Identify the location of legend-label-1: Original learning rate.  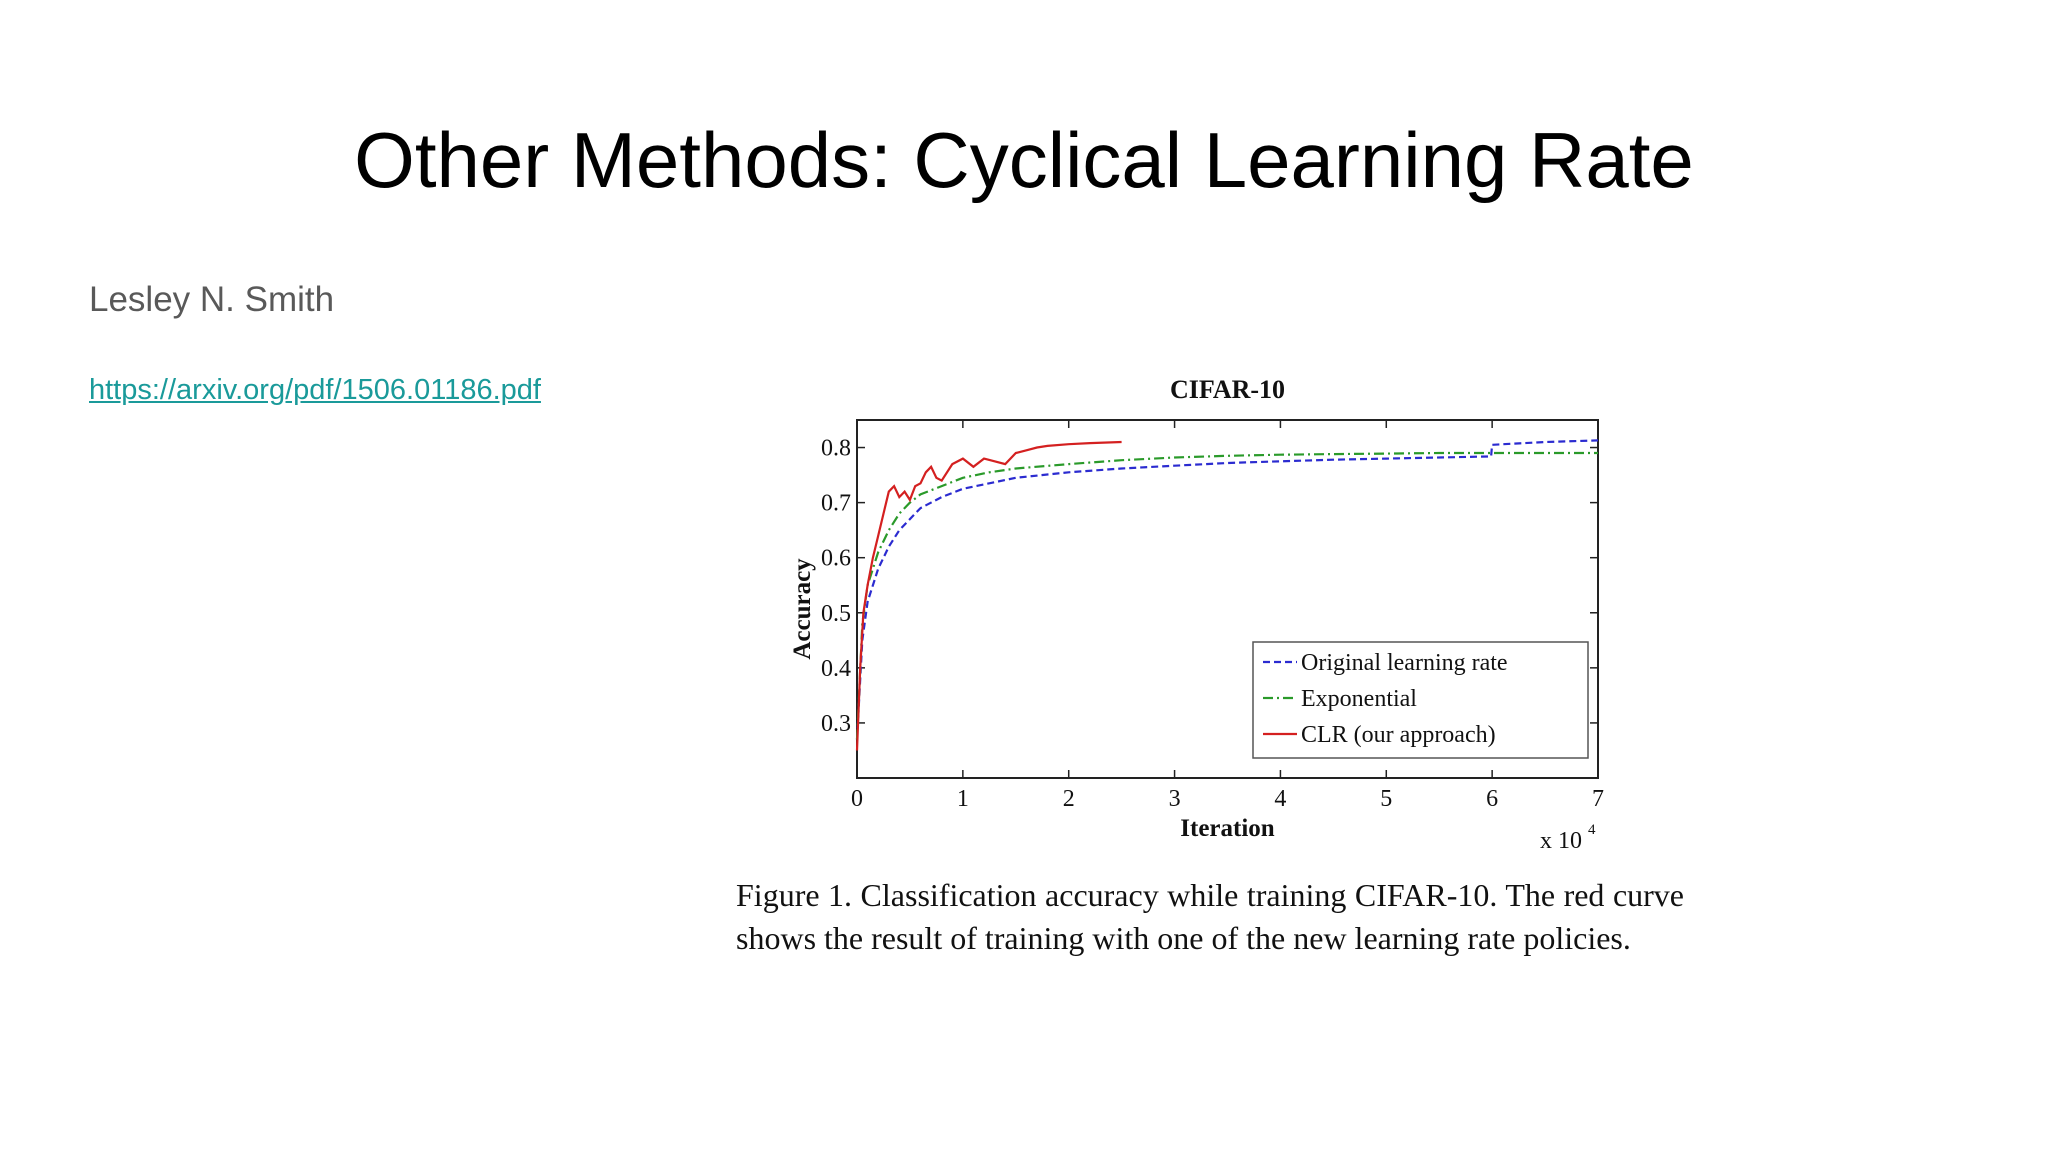
(1404, 663).